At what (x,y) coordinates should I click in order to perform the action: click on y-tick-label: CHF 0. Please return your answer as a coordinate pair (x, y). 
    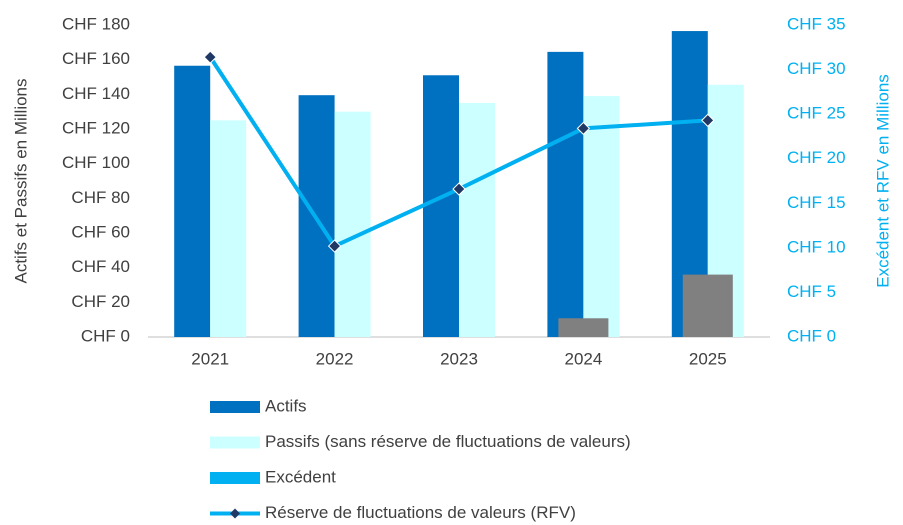
    Looking at the image, I should click on (105, 335).